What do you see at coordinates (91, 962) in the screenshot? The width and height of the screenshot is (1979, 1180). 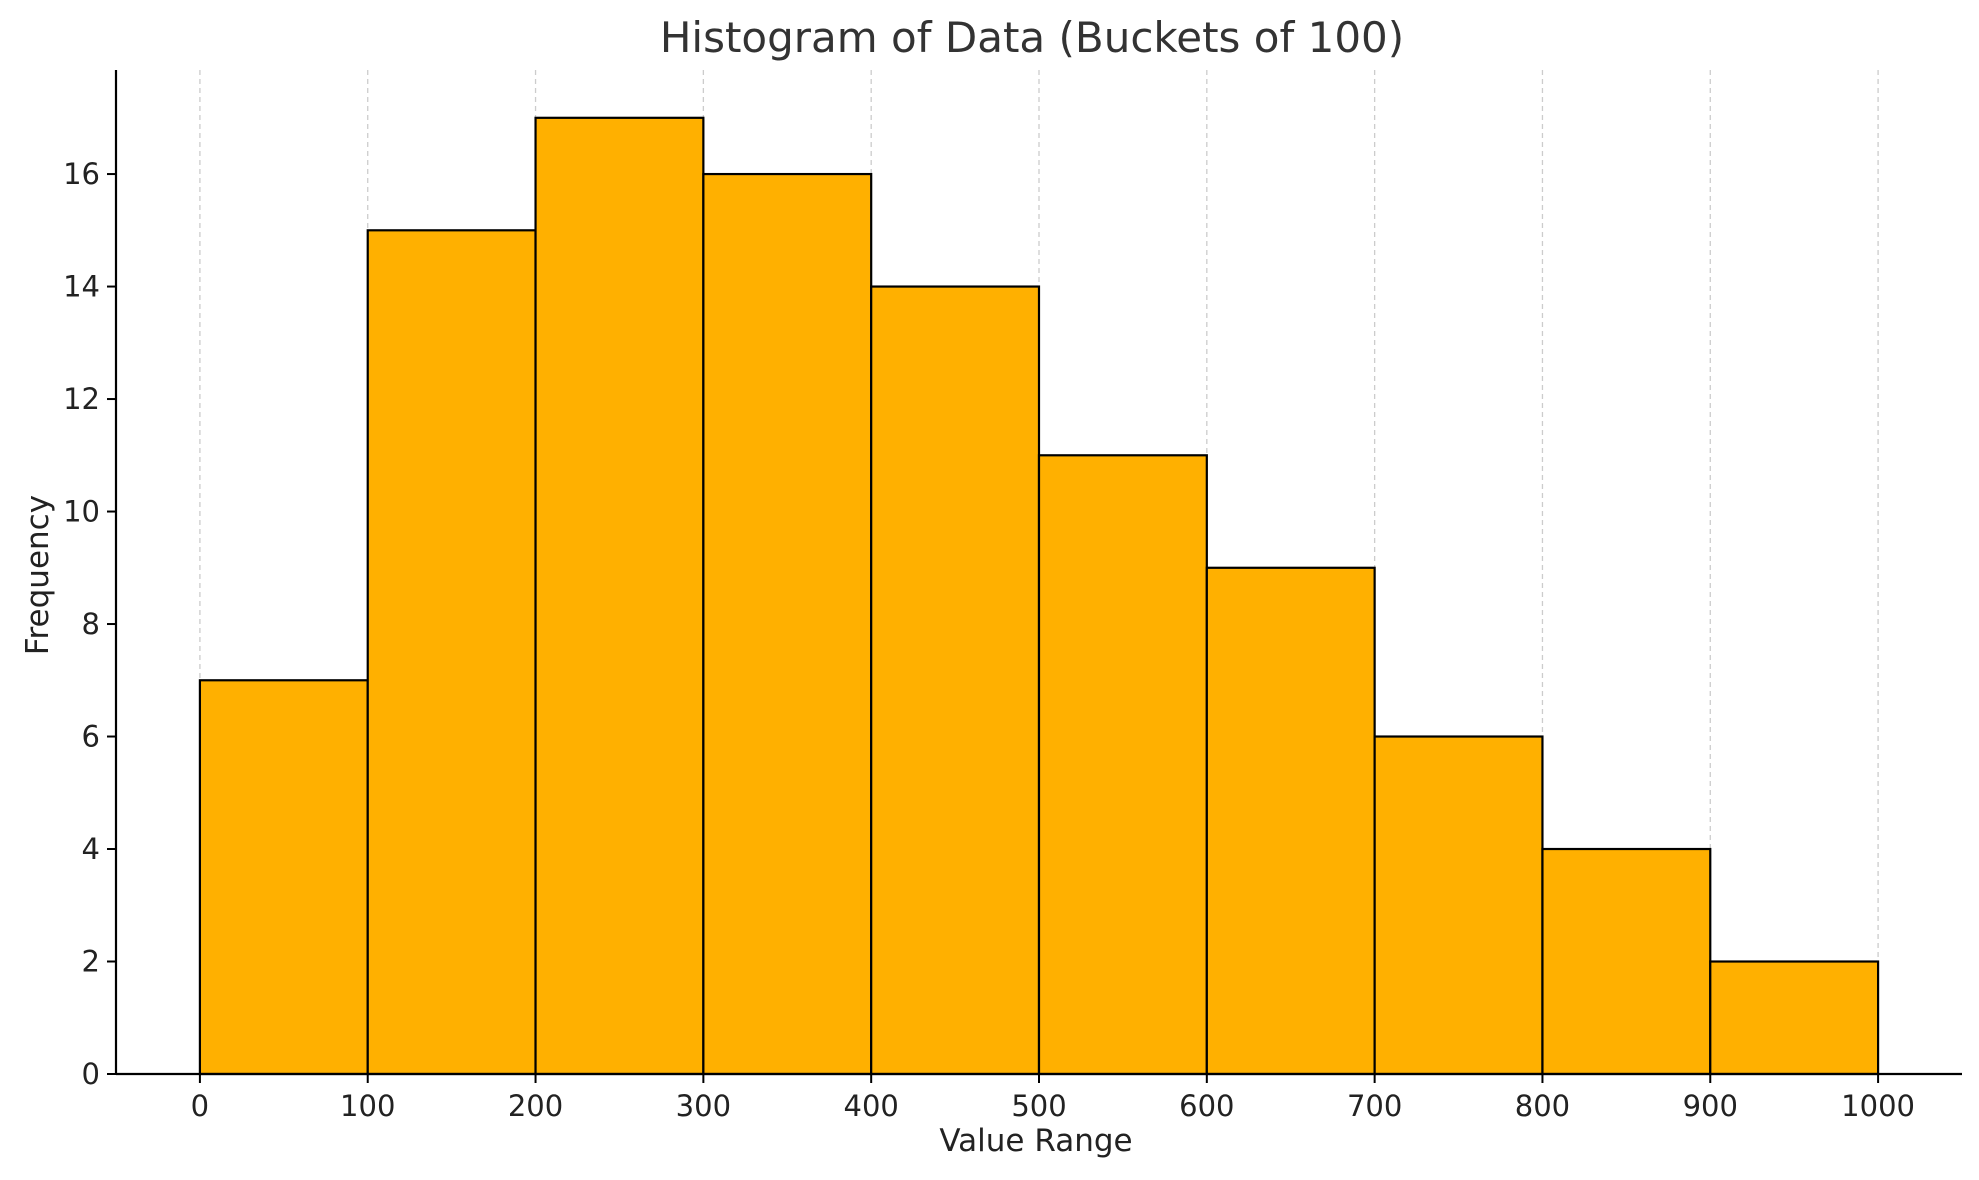 I see `y-tick-label-1: 2` at bounding box center [91, 962].